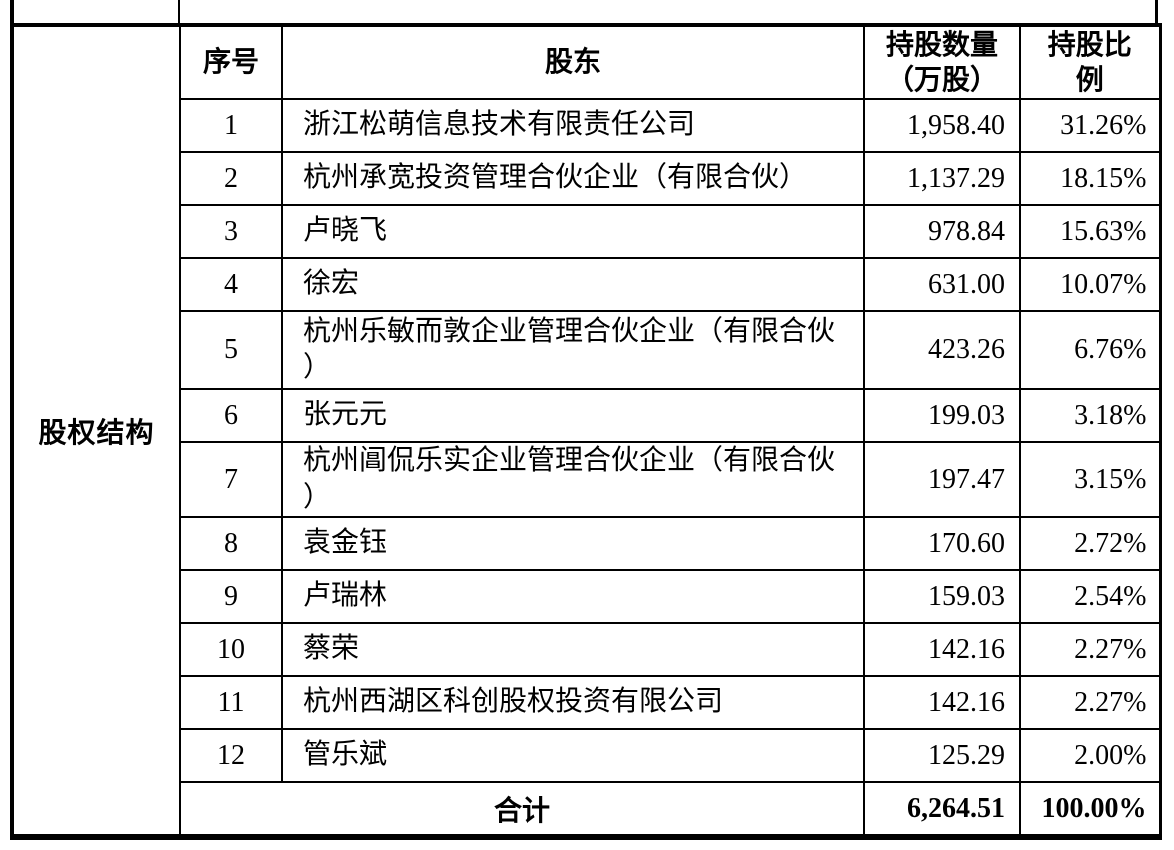 The image size is (1174, 850). I want to click on row-pct: 2.54%, so click(1090, 596).